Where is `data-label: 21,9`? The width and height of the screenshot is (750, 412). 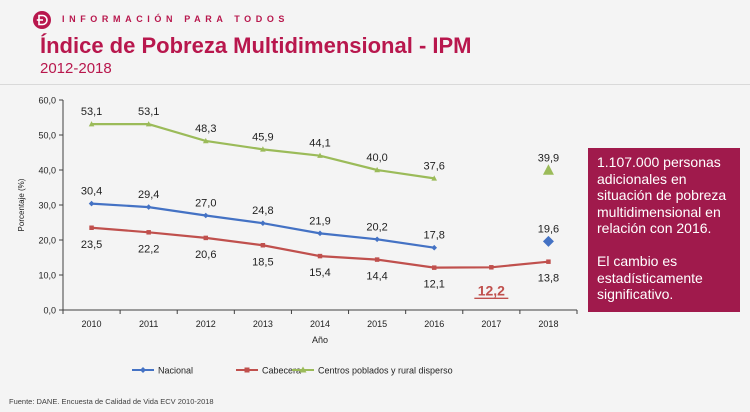 data-label: 21,9 is located at coordinates (319, 221).